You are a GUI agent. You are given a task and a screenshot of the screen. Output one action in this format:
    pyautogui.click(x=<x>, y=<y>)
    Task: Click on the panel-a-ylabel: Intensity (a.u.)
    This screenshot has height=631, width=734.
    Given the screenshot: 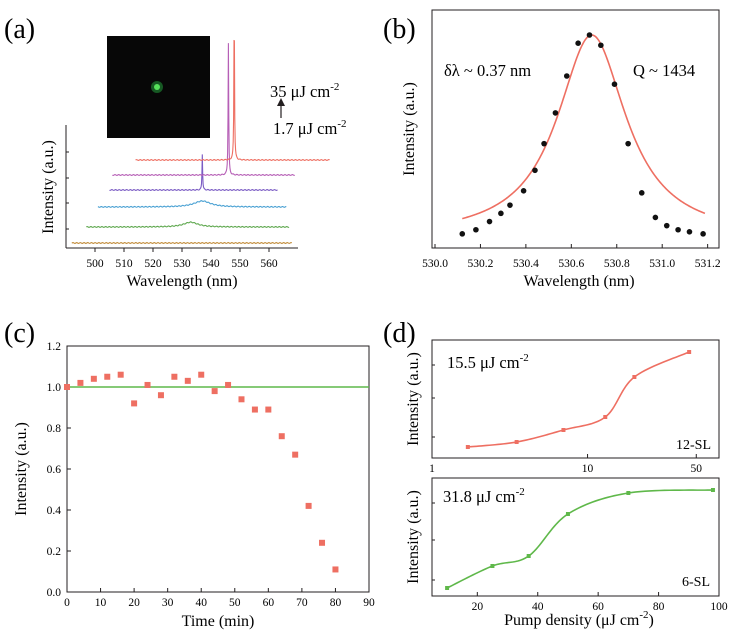 What is the action you would take?
    pyautogui.click(x=48, y=187)
    